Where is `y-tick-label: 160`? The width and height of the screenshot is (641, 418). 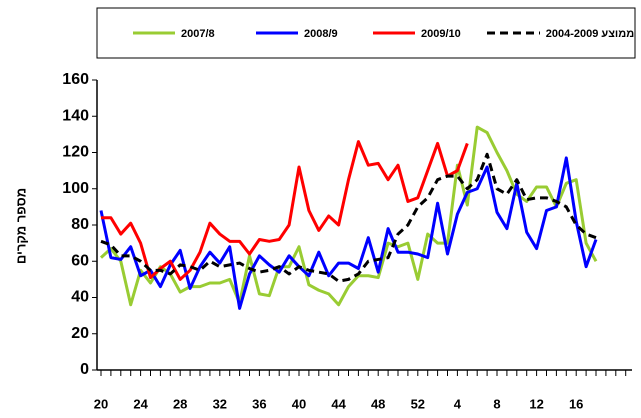
y-tick-label: 160 is located at coordinates (75, 79).